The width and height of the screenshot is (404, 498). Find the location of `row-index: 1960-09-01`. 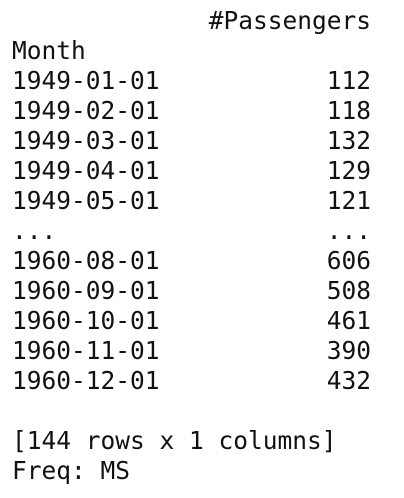

row-index: 1960-09-01 is located at coordinates (86, 290).